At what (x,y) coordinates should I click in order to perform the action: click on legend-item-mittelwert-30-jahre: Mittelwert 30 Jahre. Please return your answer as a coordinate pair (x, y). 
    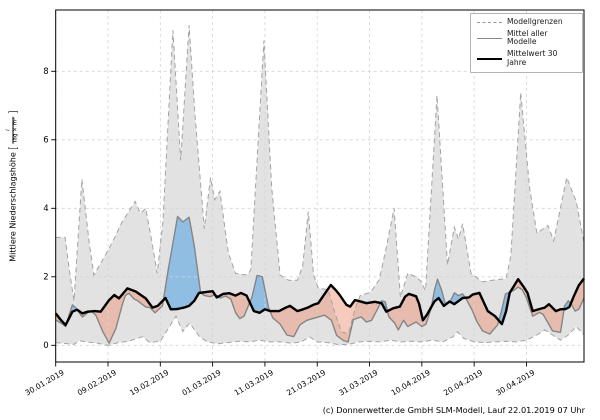
    Looking at the image, I should click on (527, 58).